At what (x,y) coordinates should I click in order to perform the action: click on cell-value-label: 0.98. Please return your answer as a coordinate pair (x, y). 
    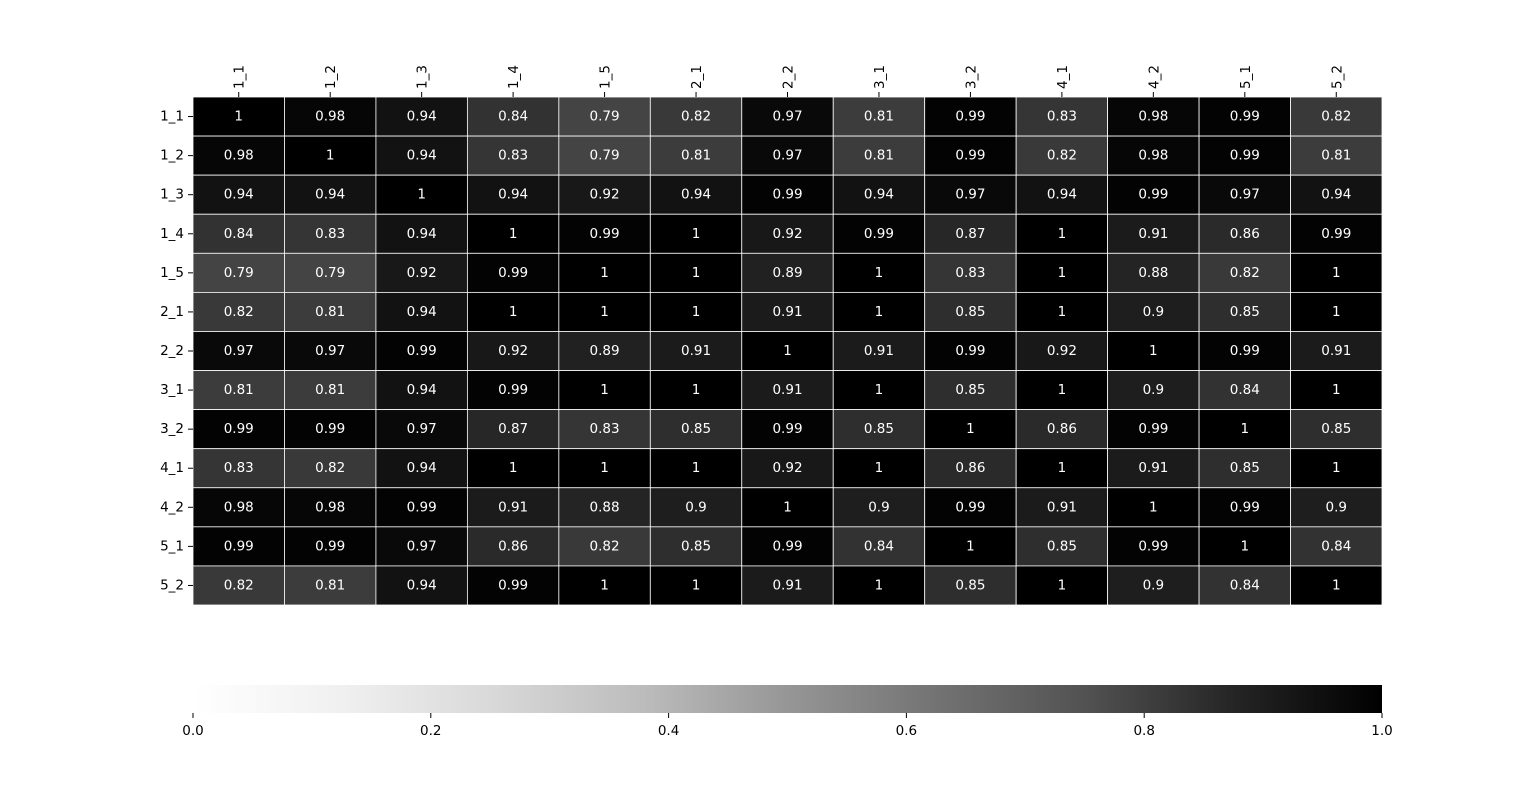
    Looking at the image, I should click on (1153, 156).